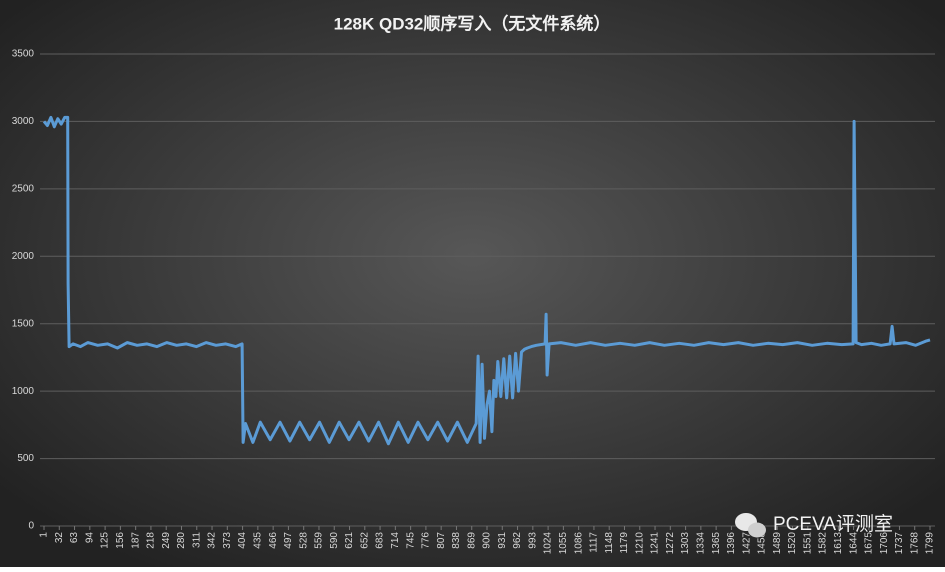 This screenshot has height=572, width=945. What do you see at coordinates (59, 538) in the screenshot?
I see `x-tick-label: 32` at bounding box center [59, 538].